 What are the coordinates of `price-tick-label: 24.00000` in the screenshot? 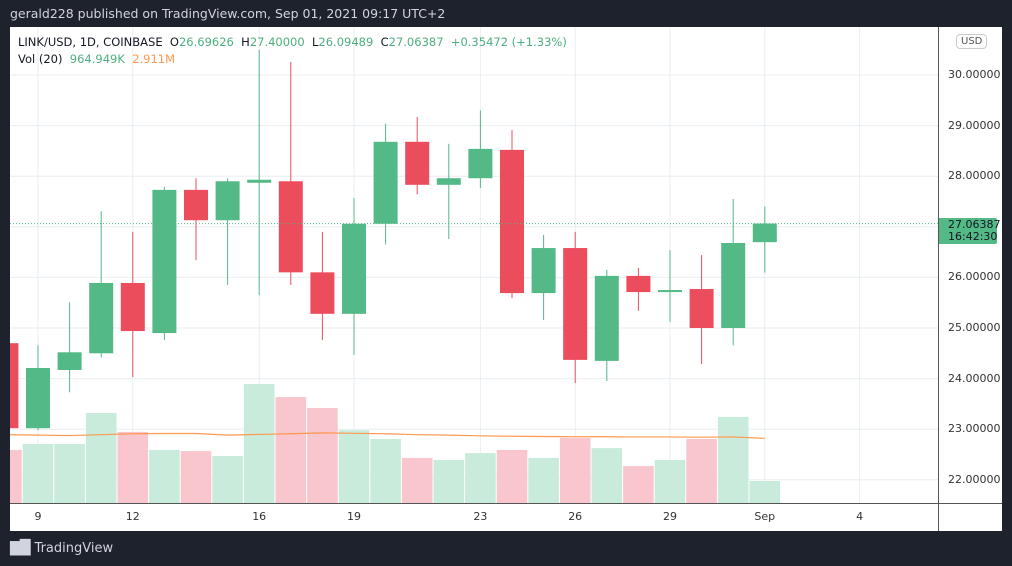 It's located at (974, 378).